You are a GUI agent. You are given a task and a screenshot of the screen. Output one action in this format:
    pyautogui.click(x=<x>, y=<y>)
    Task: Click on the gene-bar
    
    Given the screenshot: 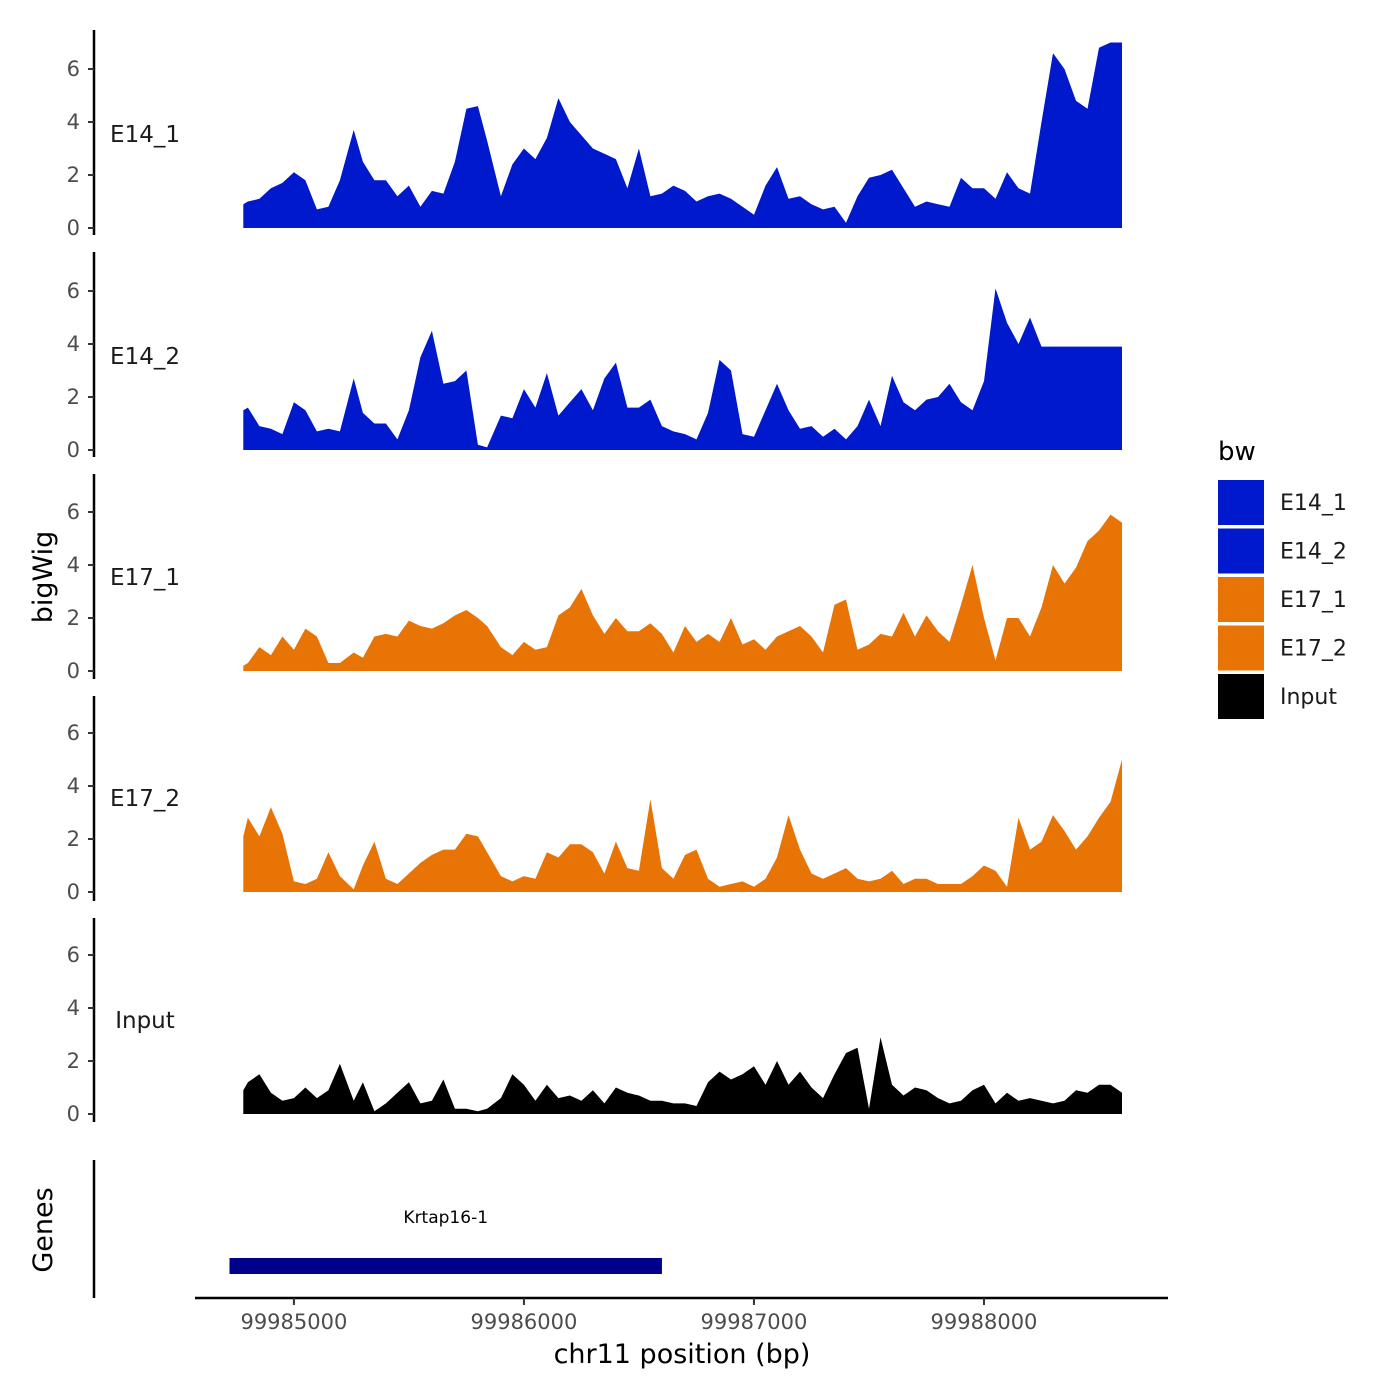 What is the action you would take?
    pyautogui.click(x=445, y=1266)
    